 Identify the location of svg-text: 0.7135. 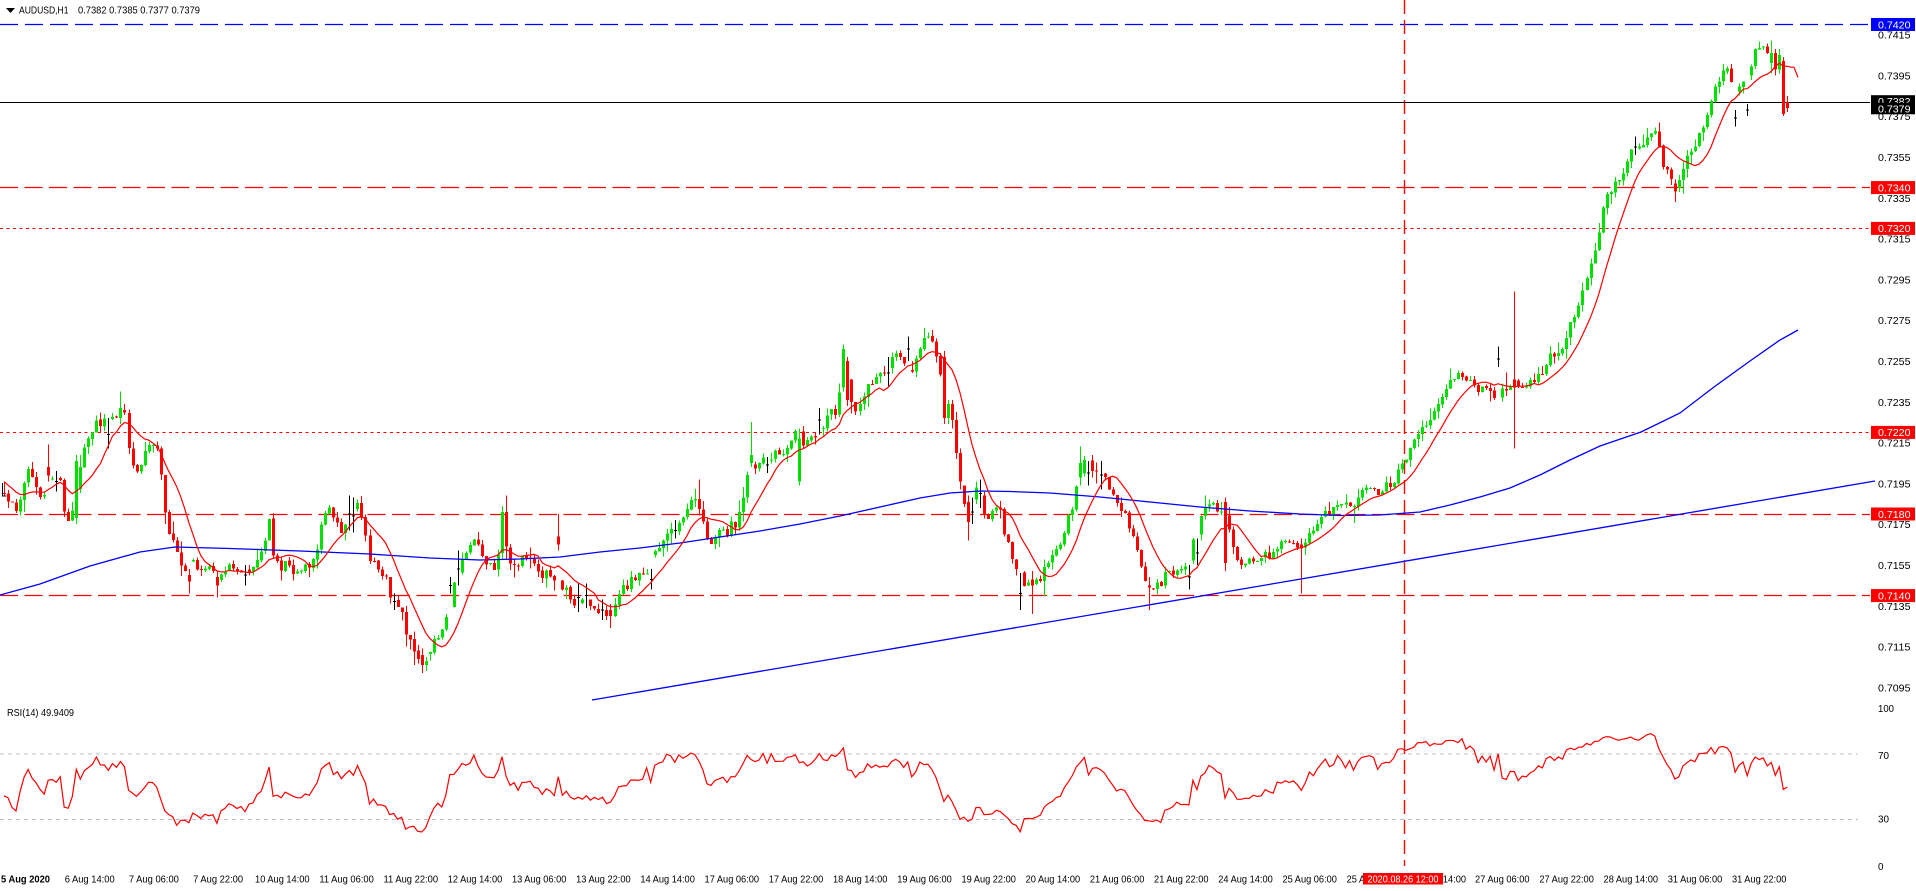
(1894, 607).